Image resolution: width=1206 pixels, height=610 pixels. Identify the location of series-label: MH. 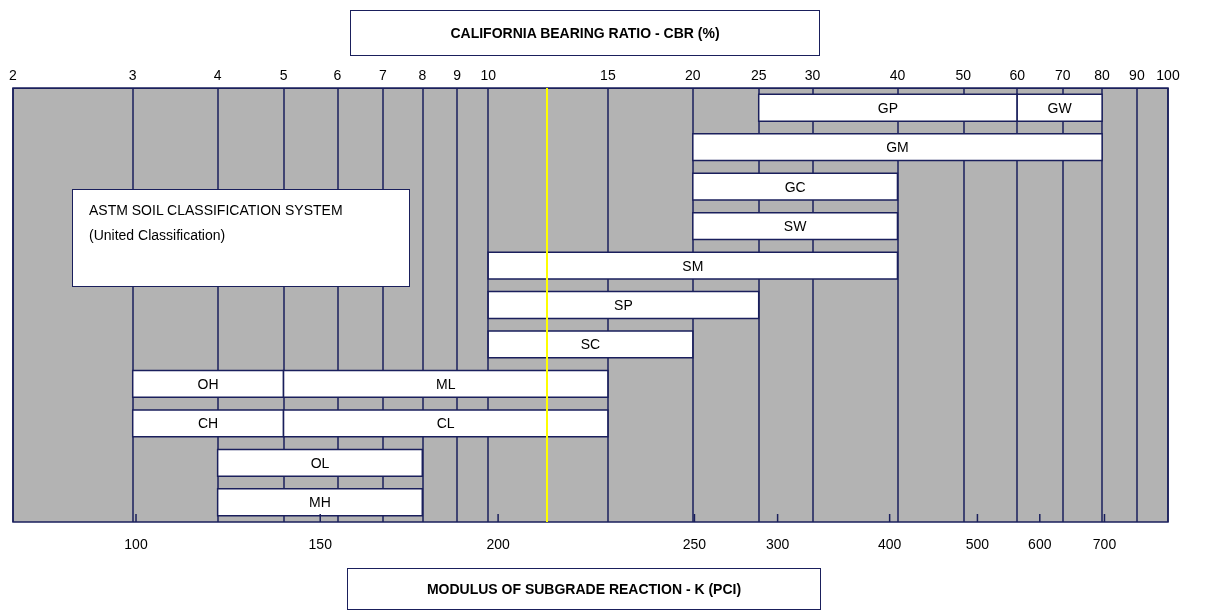
(320, 502).